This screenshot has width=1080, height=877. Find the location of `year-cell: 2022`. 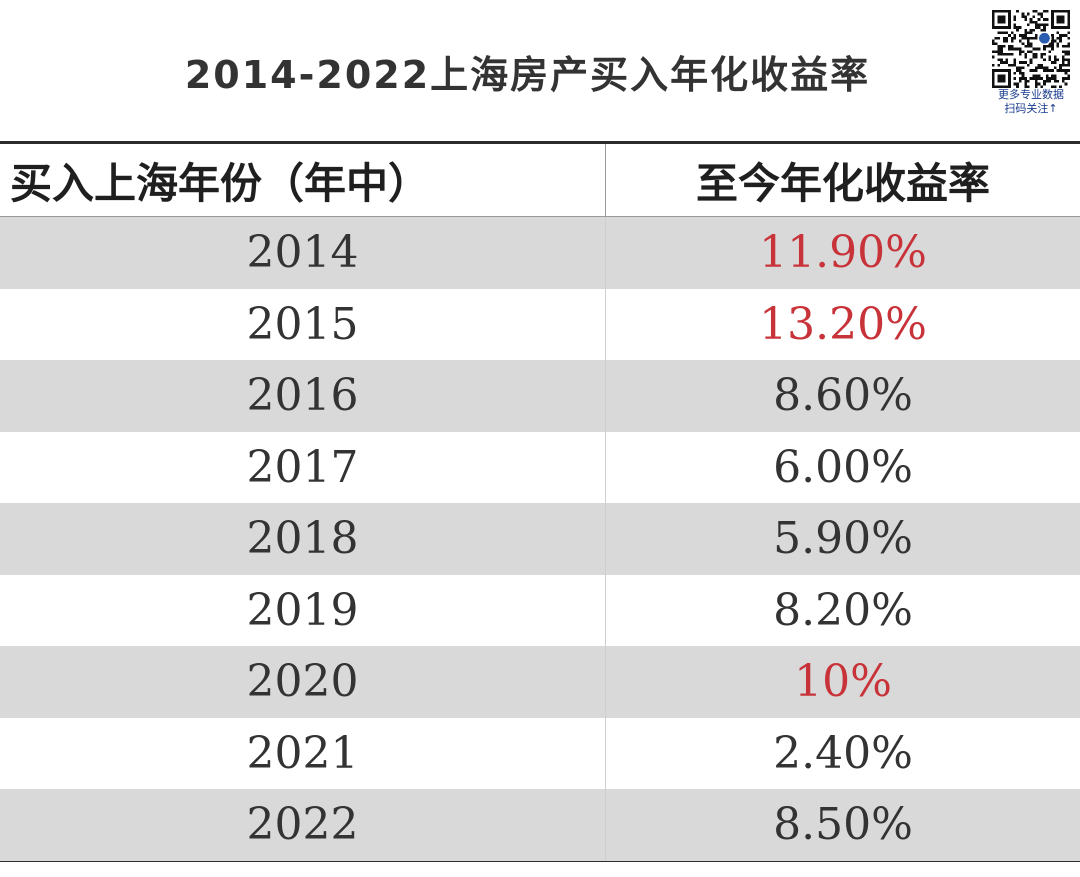

year-cell: 2022 is located at coordinates (303, 825).